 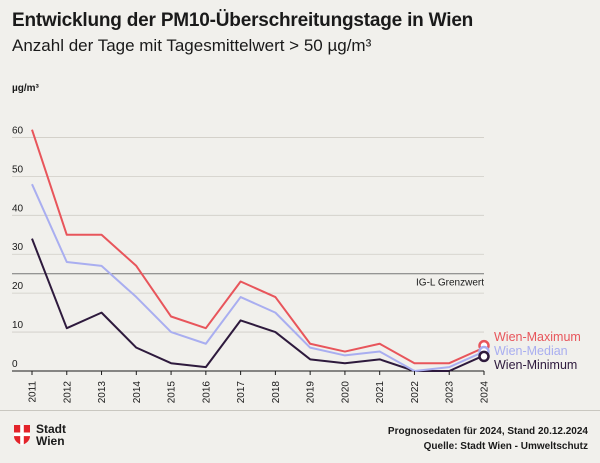 I want to click on y-tick-label: 0, so click(x=15, y=364).